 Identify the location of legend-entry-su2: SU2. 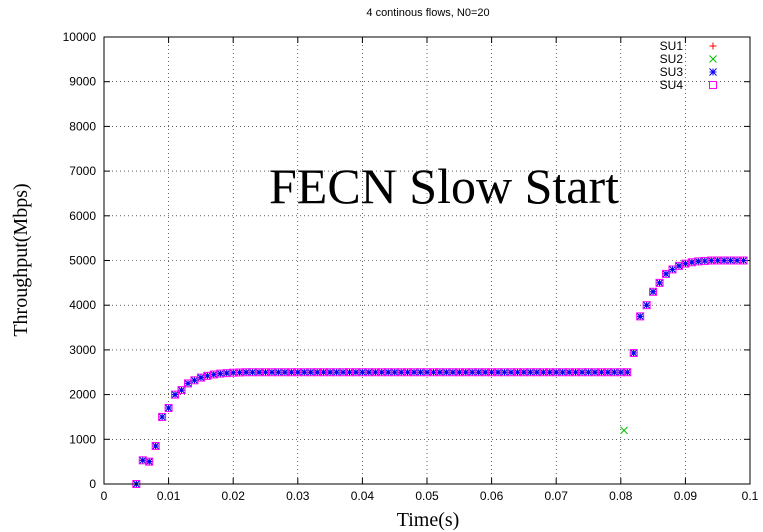
(688, 59).